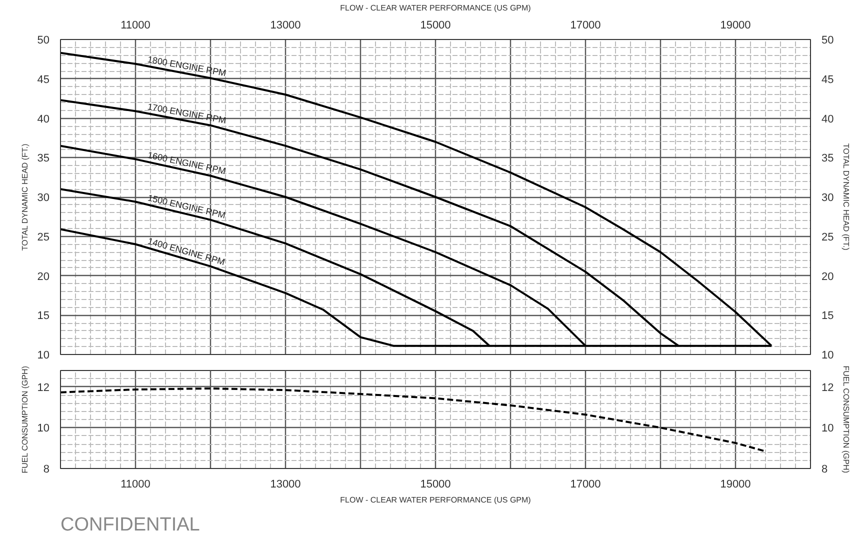  Describe the element at coordinates (285, 26) in the screenshot. I see `x2-tick-label: 13000` at that location.